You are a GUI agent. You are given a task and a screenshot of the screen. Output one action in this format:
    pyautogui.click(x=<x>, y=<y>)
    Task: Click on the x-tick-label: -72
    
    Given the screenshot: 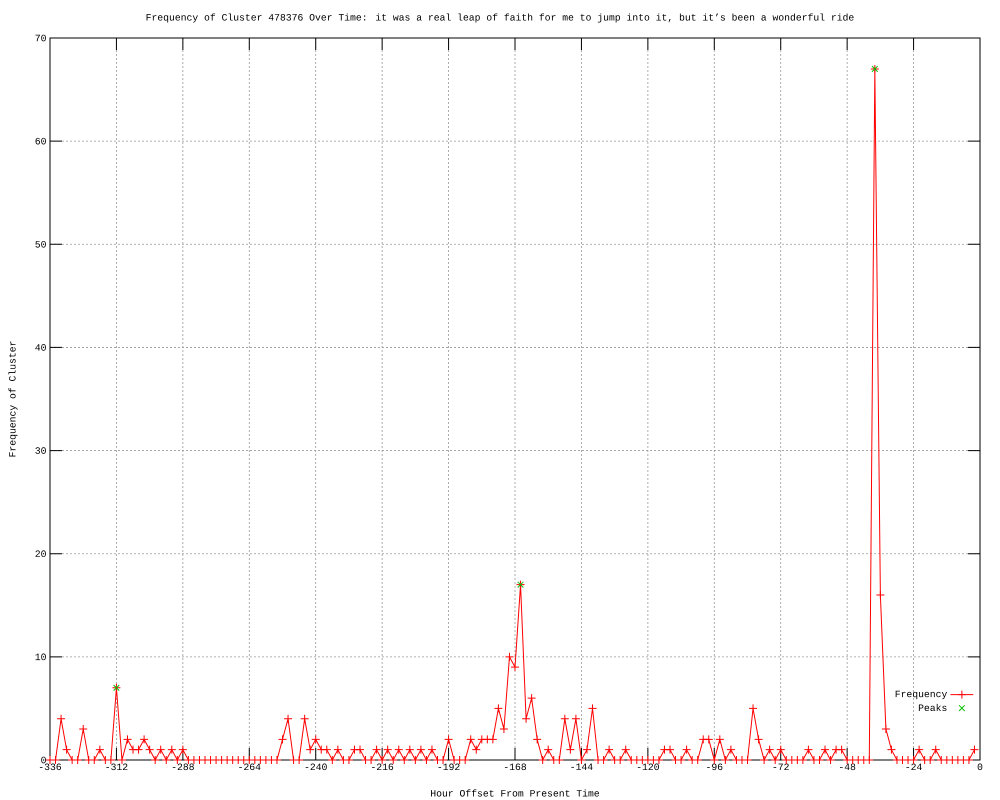 What is the action you would take?
    pyautogui.click(x=781, y=767)
    